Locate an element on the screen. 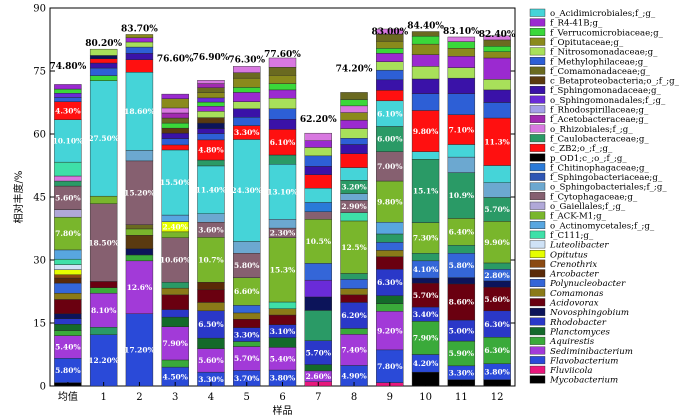 The width and height of the screenshot is (700, 420). bar-total-label: 76.60% is located at coordinates (175, 59).